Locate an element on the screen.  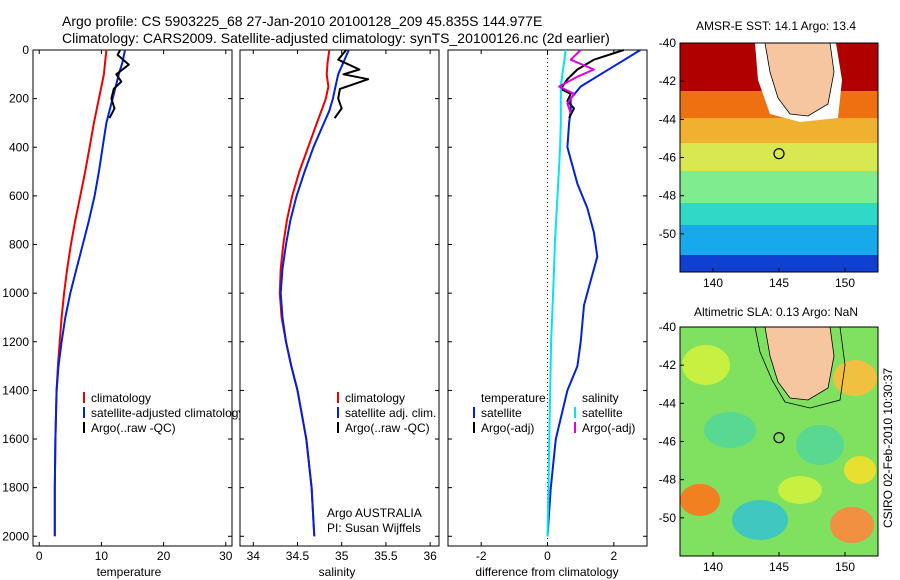
diff-legend-title-temperature: temperature is located at coordinates (513, 398).